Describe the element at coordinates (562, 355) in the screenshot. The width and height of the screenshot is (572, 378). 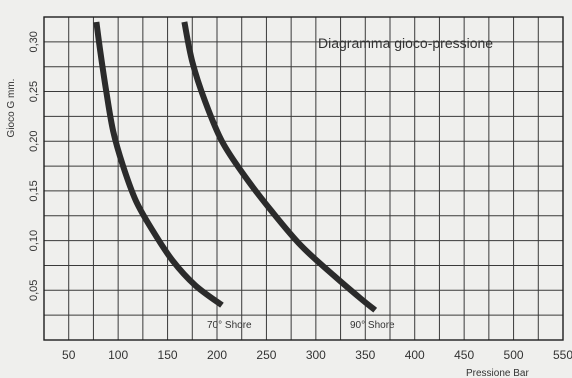
I see `x-tick-label: 550` at that location.